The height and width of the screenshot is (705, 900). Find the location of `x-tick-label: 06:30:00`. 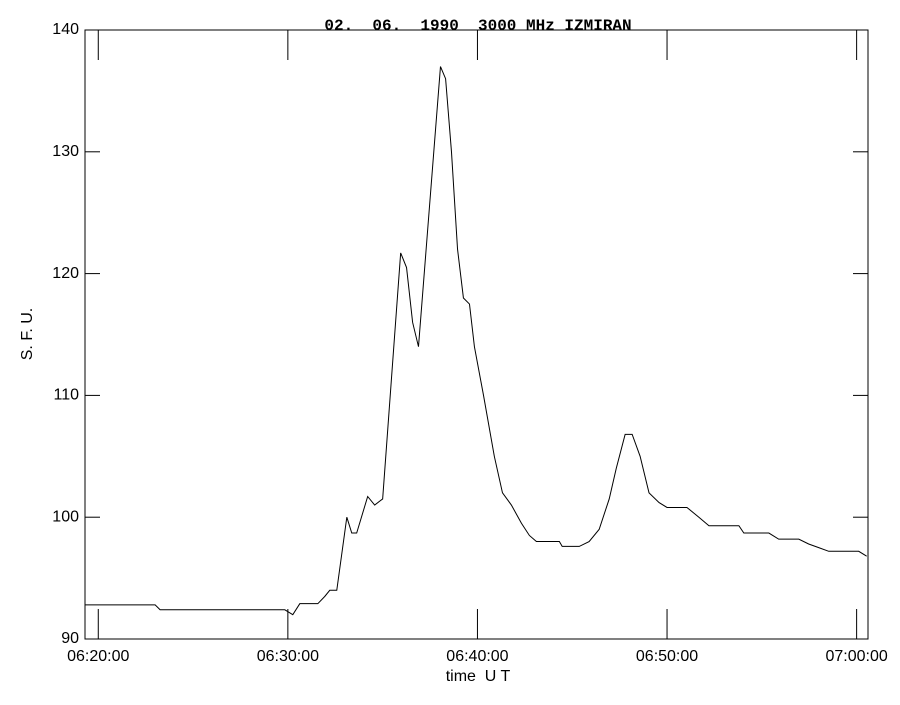

x-tick-label: 06:30:00 is located at coordinates (288, 656).